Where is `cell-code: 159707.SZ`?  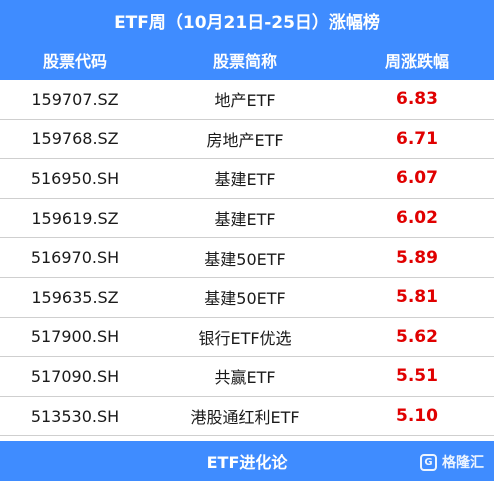 cell-code: 159707.SZ is located at coordinates (75, 99).